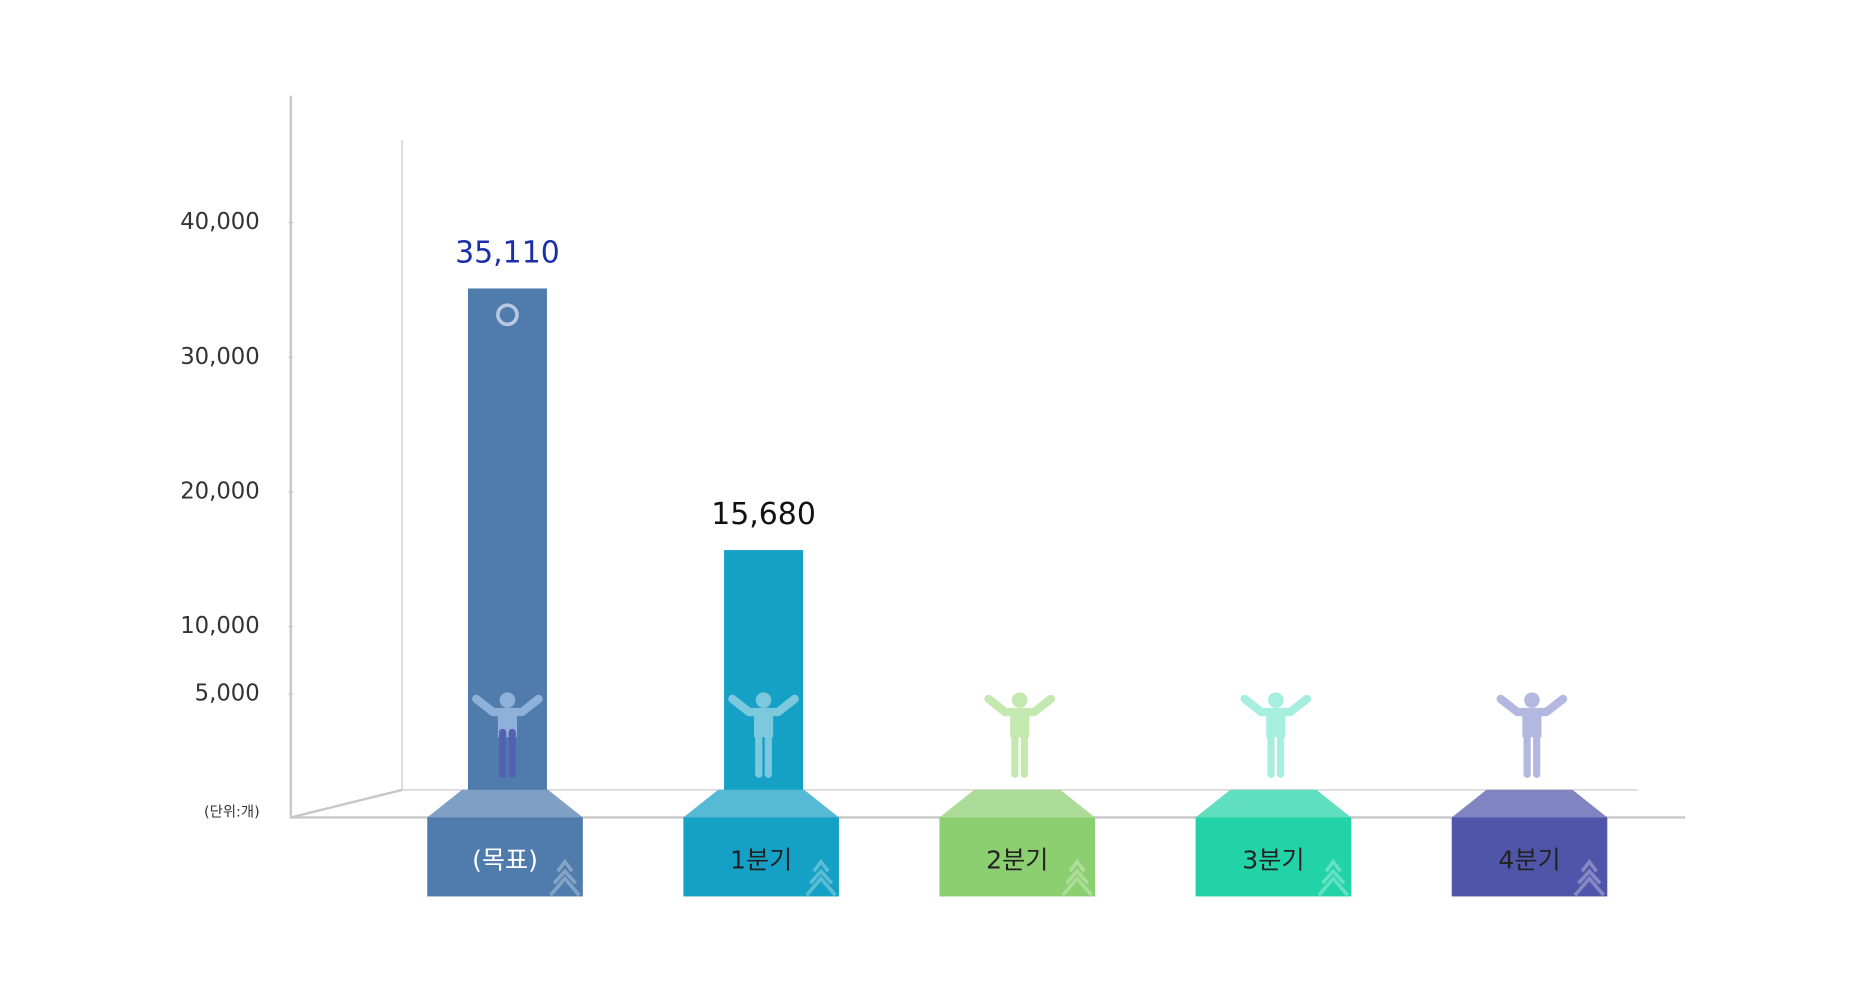  I want to click on value-label: 15,680, so click(763, 514).